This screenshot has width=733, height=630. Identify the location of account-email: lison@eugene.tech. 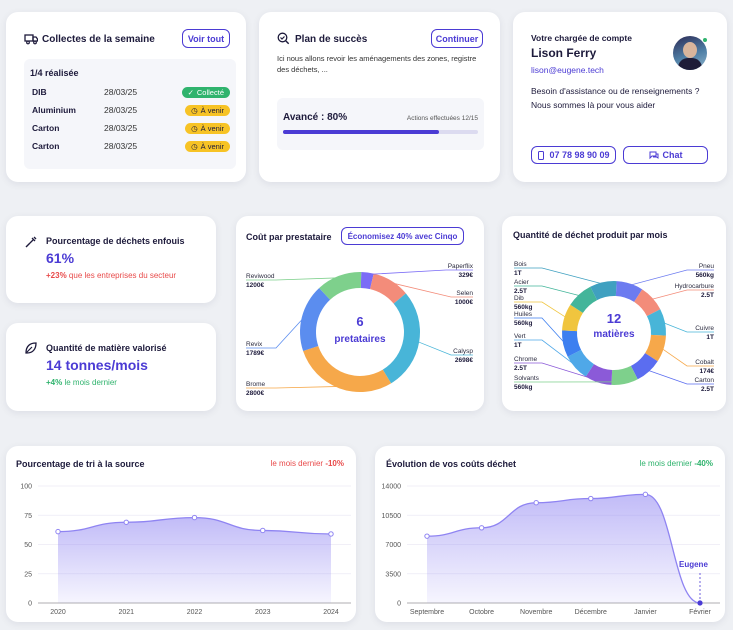
(567, 70).